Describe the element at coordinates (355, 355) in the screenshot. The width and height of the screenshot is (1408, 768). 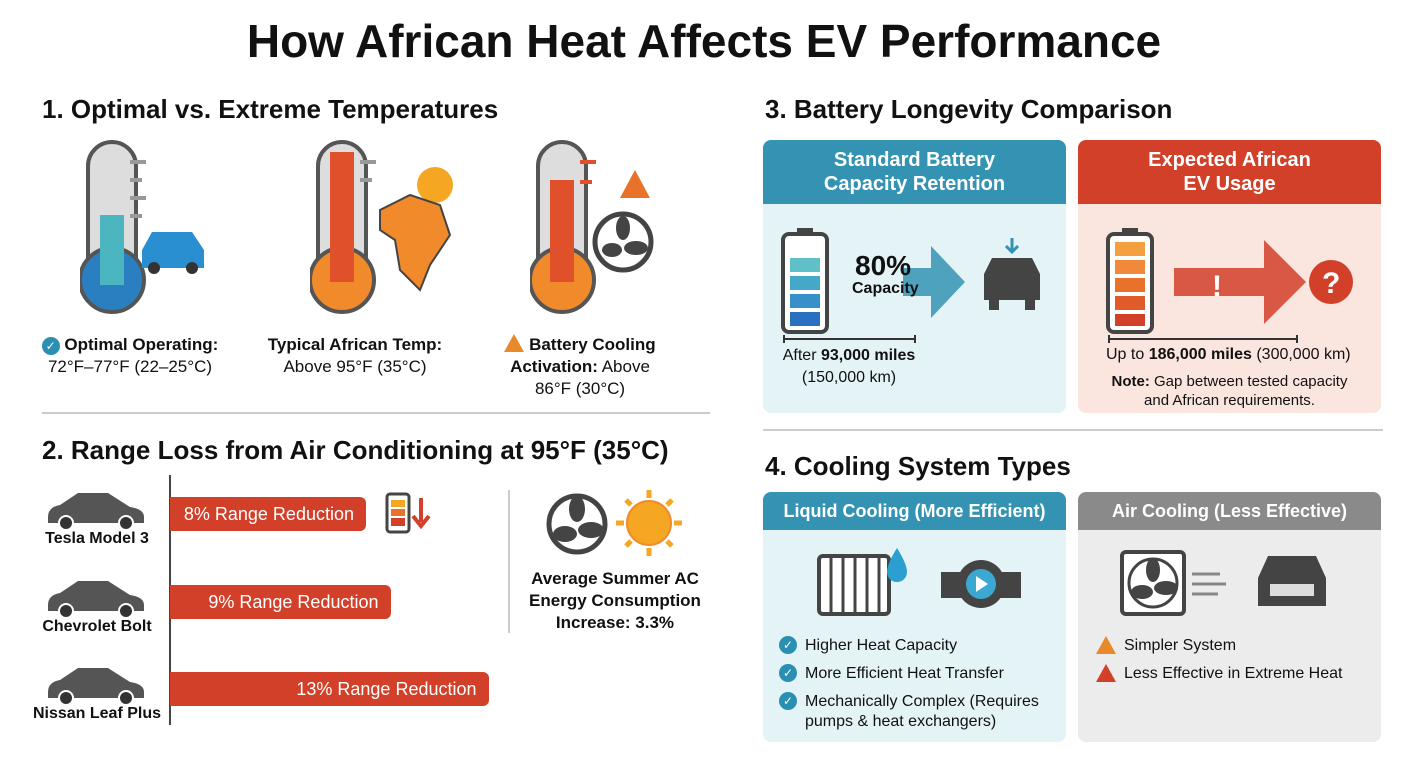
I see `african-temp-label: Typical African Temp: Above 95°F (35°C)` at that location.